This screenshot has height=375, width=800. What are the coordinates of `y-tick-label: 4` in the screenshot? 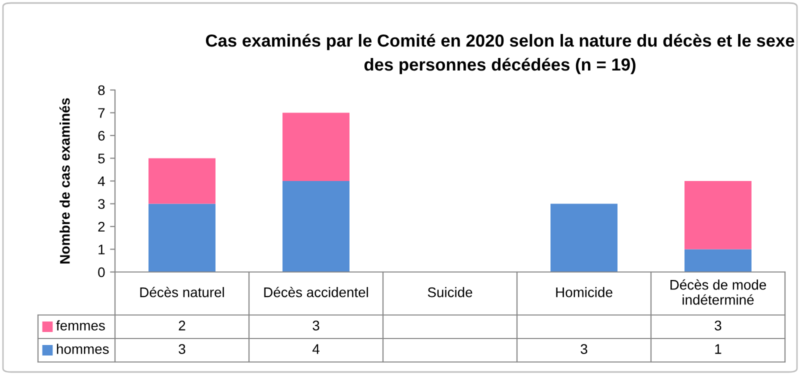 It's located at (101, 181).